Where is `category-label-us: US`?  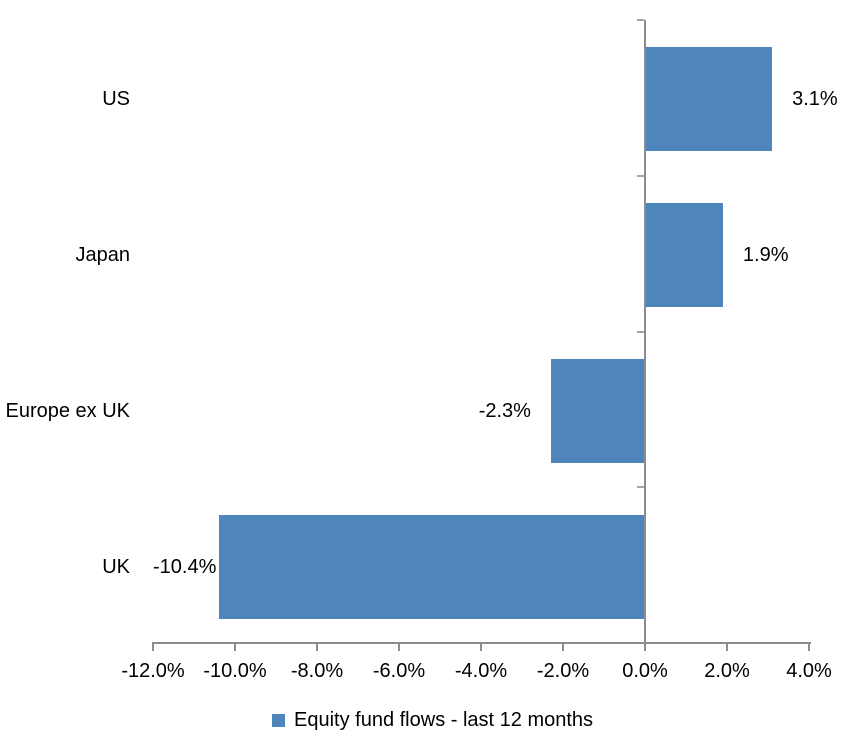 category-label-us: US is located at coordinates (116, 99).